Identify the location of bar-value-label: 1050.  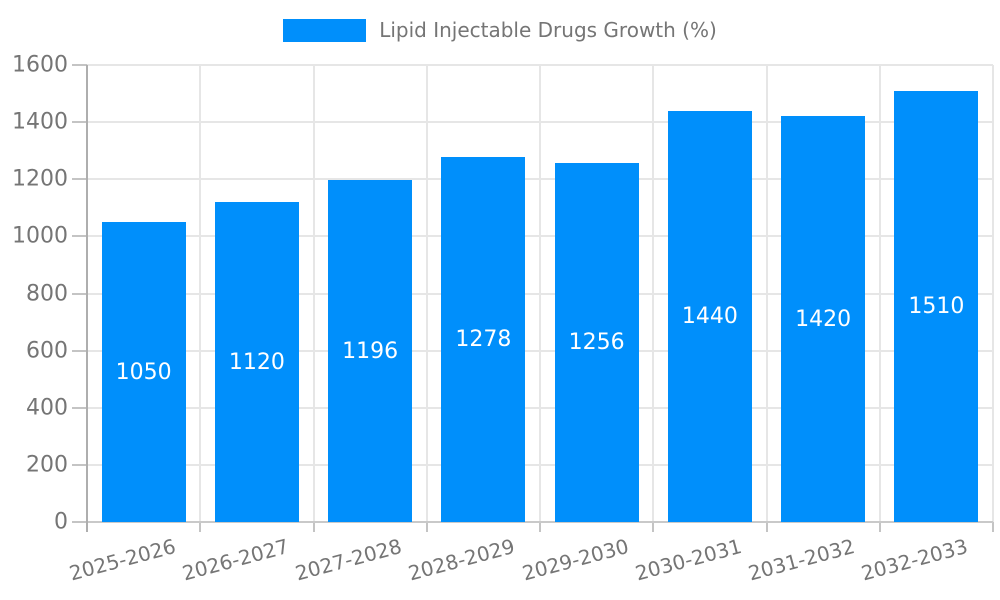
(143, 372).